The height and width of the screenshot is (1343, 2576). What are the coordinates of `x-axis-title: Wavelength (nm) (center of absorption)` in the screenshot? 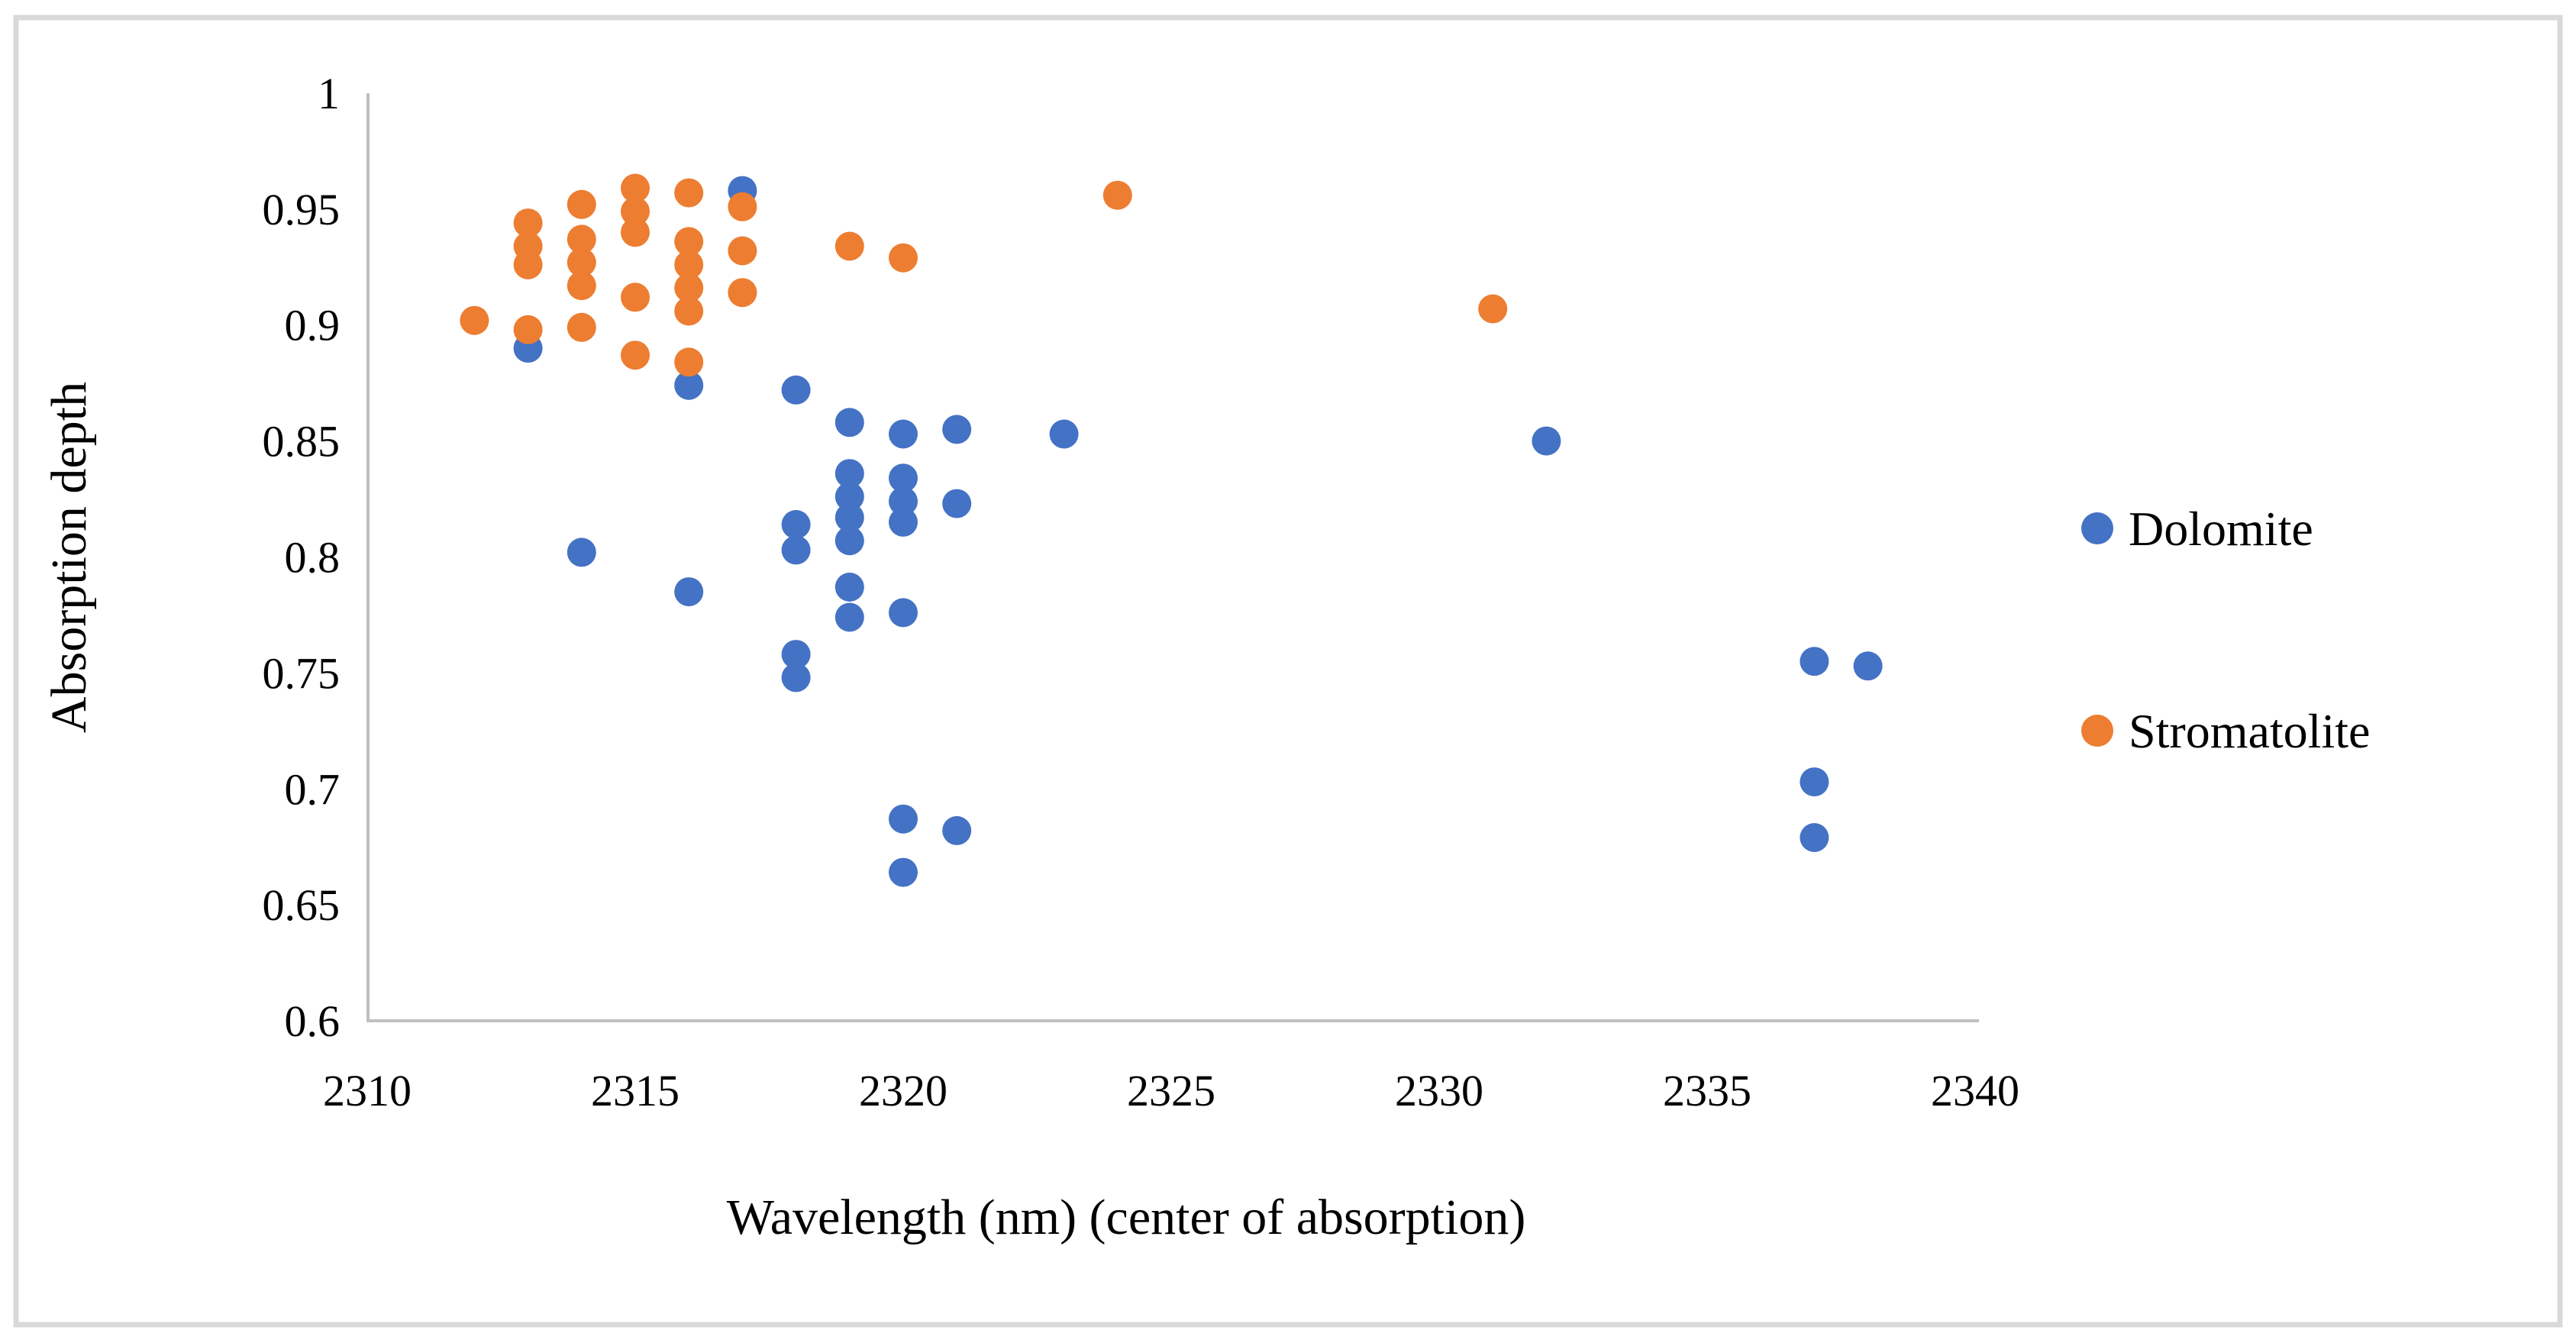 It's located at (1126, 1217).